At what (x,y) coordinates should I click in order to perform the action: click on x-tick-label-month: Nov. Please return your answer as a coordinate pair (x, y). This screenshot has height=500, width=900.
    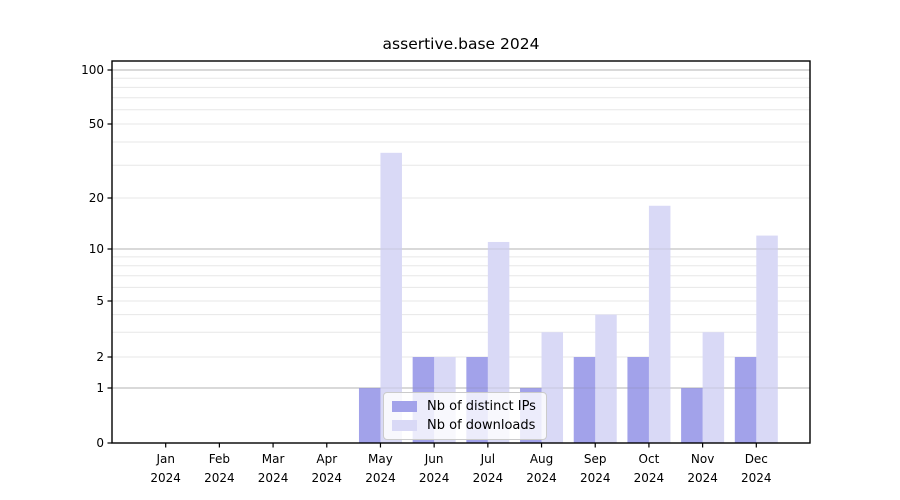
    Looking at the image, I should click on (702, 459).